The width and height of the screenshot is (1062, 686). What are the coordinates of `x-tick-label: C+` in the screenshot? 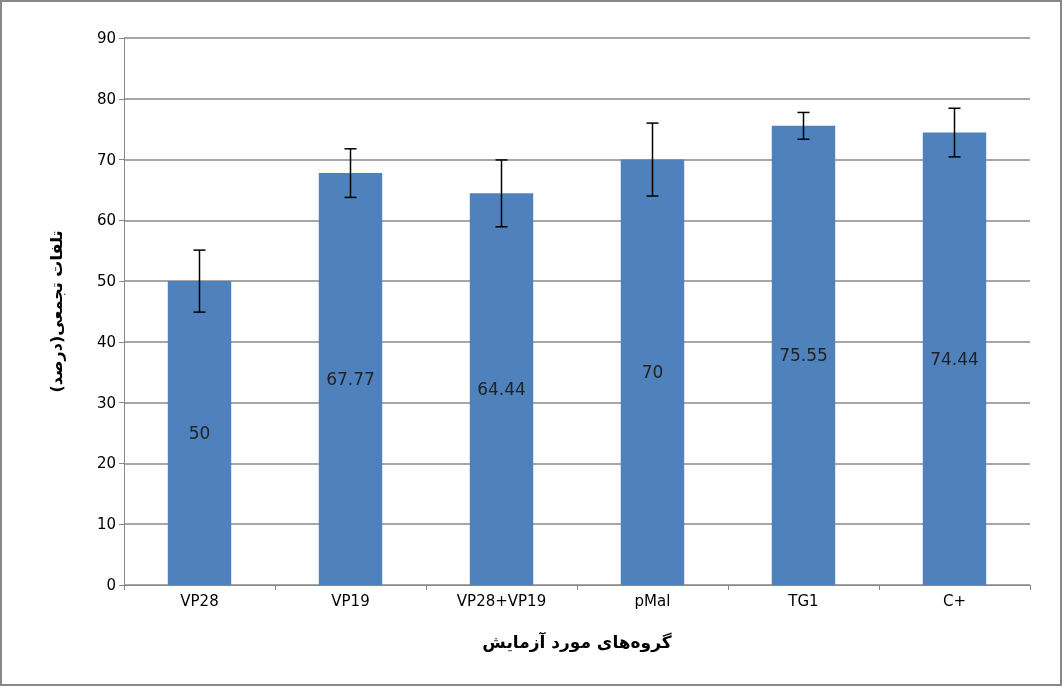 It's located at (954, 600).